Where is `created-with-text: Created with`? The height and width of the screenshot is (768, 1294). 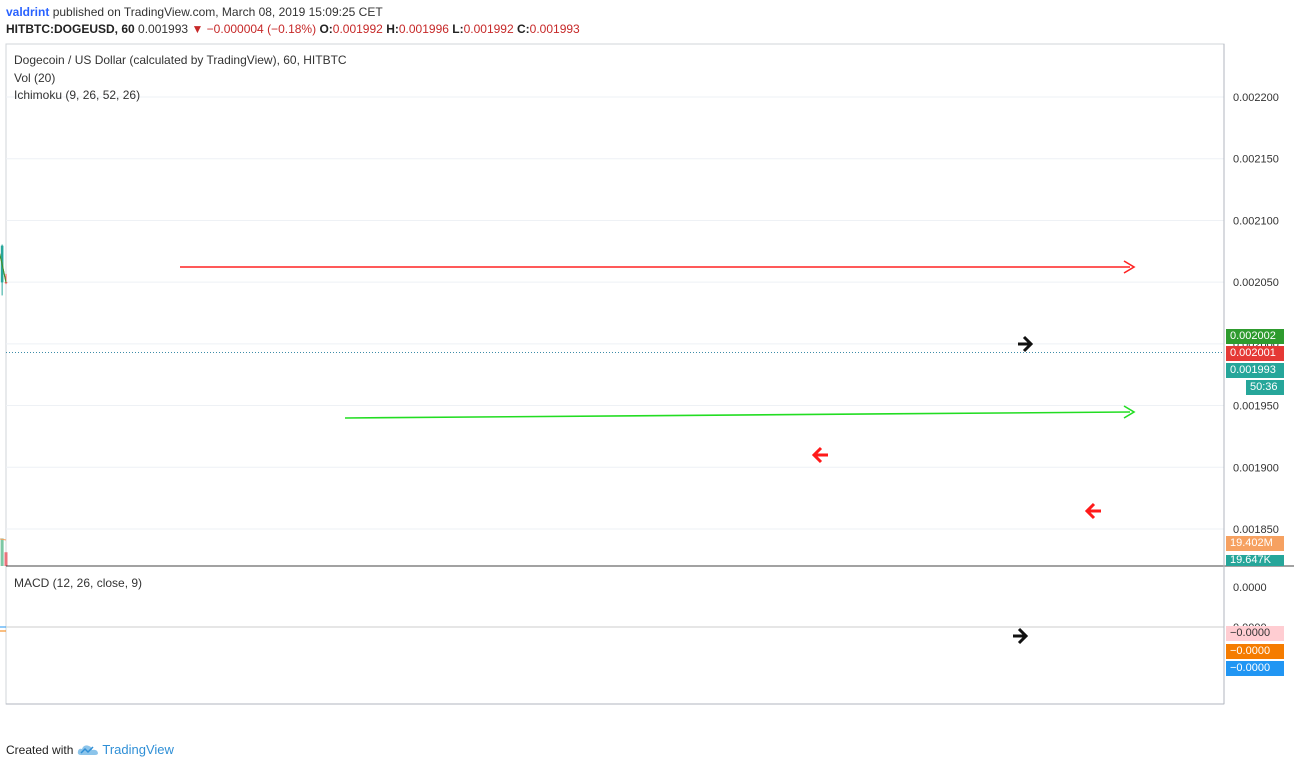
created-with-text: Created with is located at coordinates (40, 749).